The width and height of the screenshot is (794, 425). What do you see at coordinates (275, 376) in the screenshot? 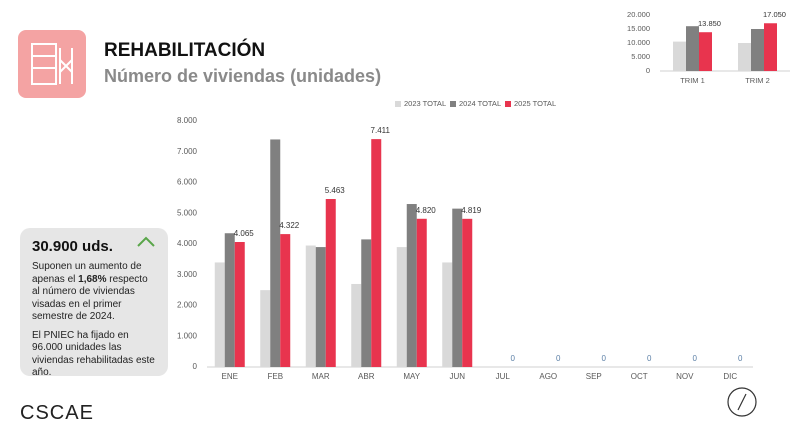
I see `x-tick-label: FEB` at bounding box center [275, 376].